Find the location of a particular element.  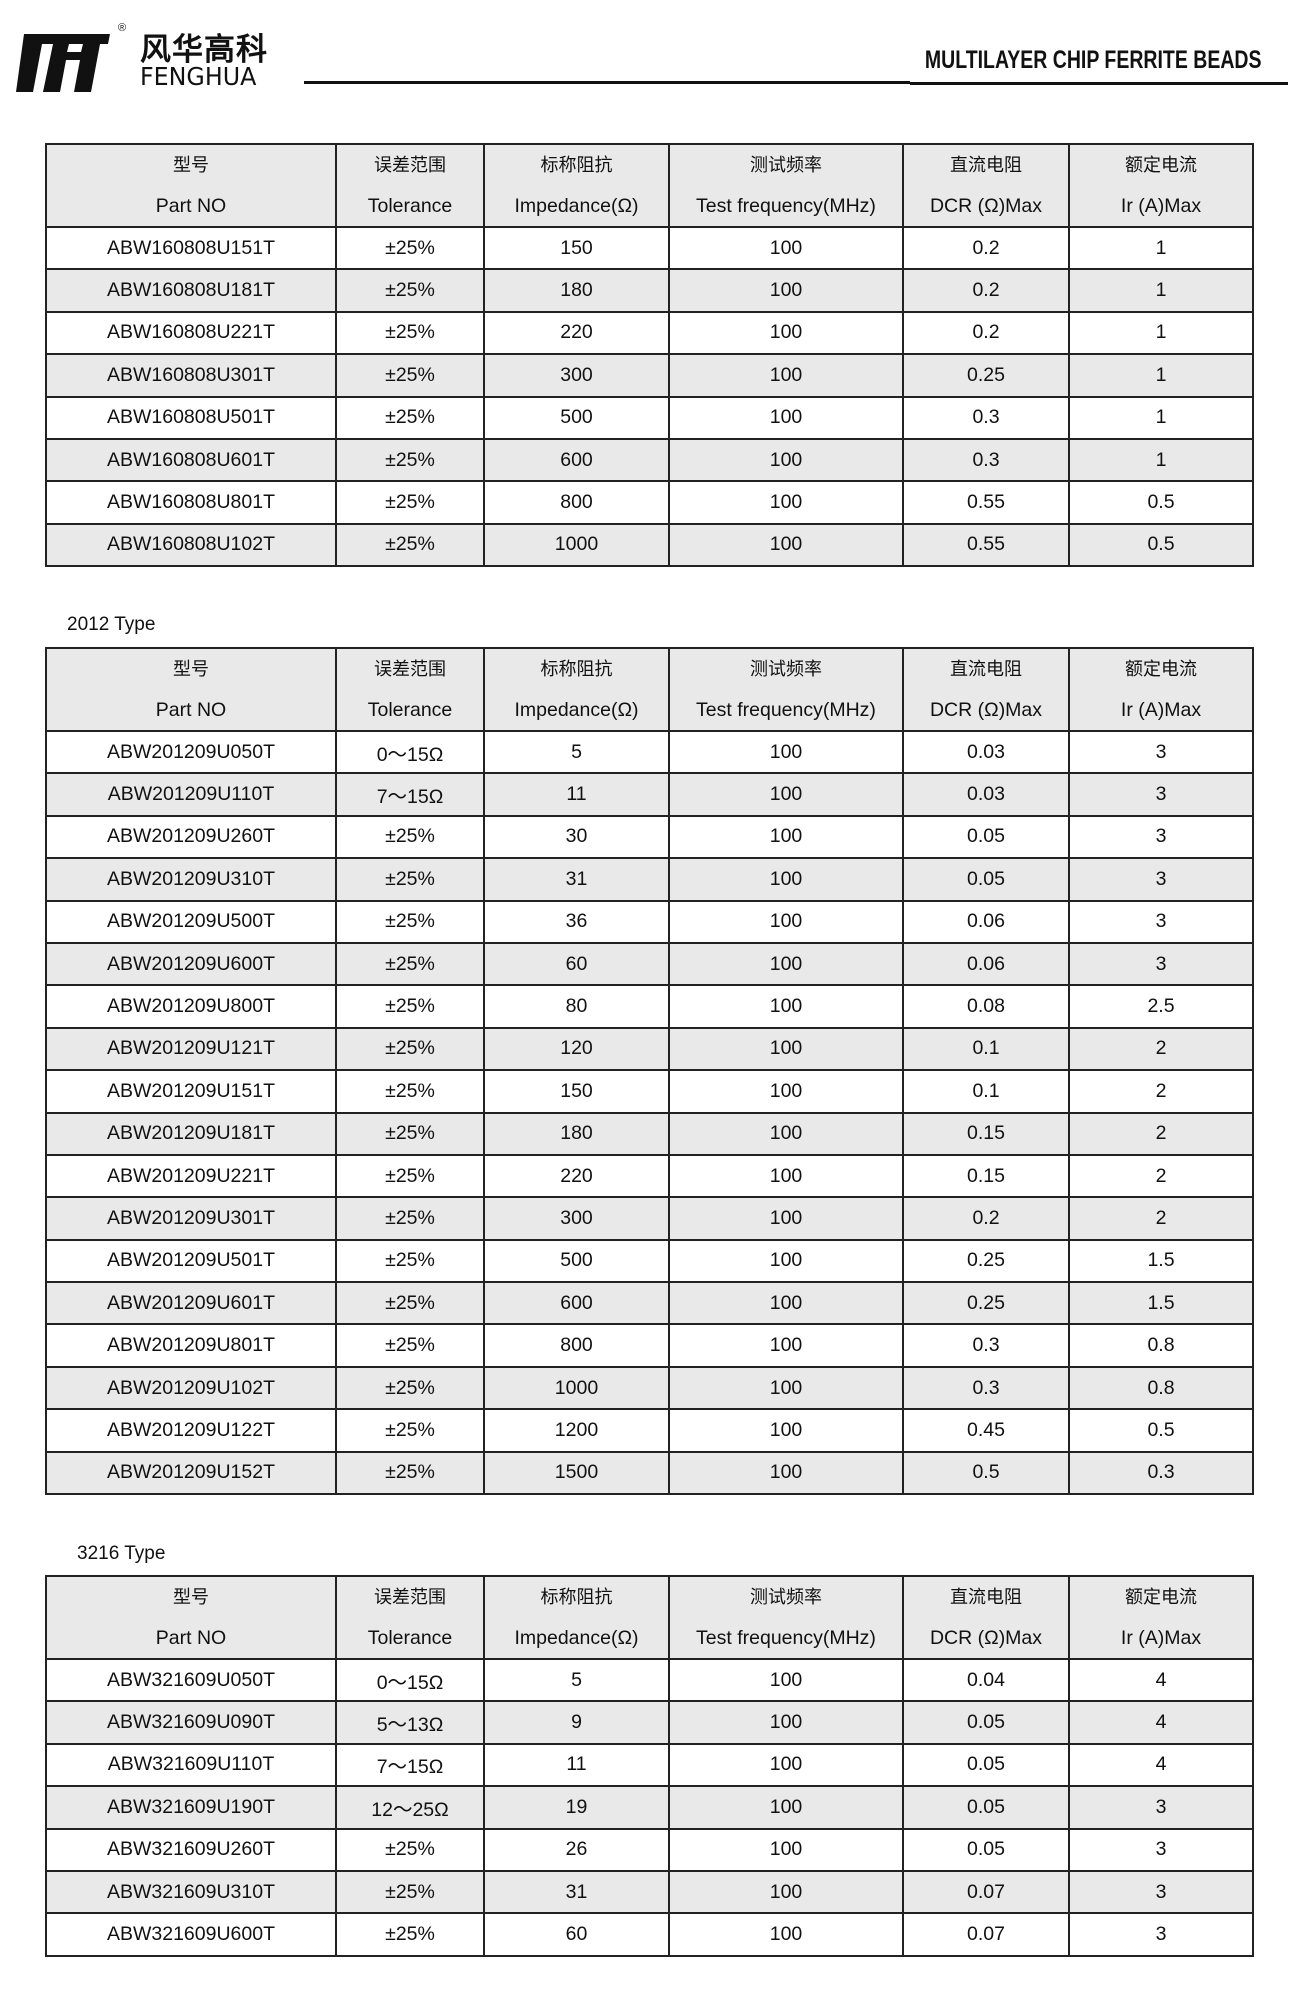

table-cell: 120 is located at coordinates (576, 1049).